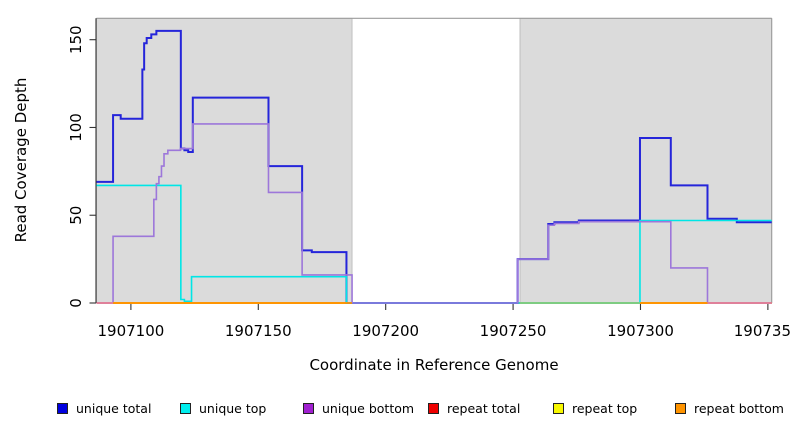 This screenshot has height=432, width=792. I want to click on x-tick-label: 1907200, so click(385, 331).